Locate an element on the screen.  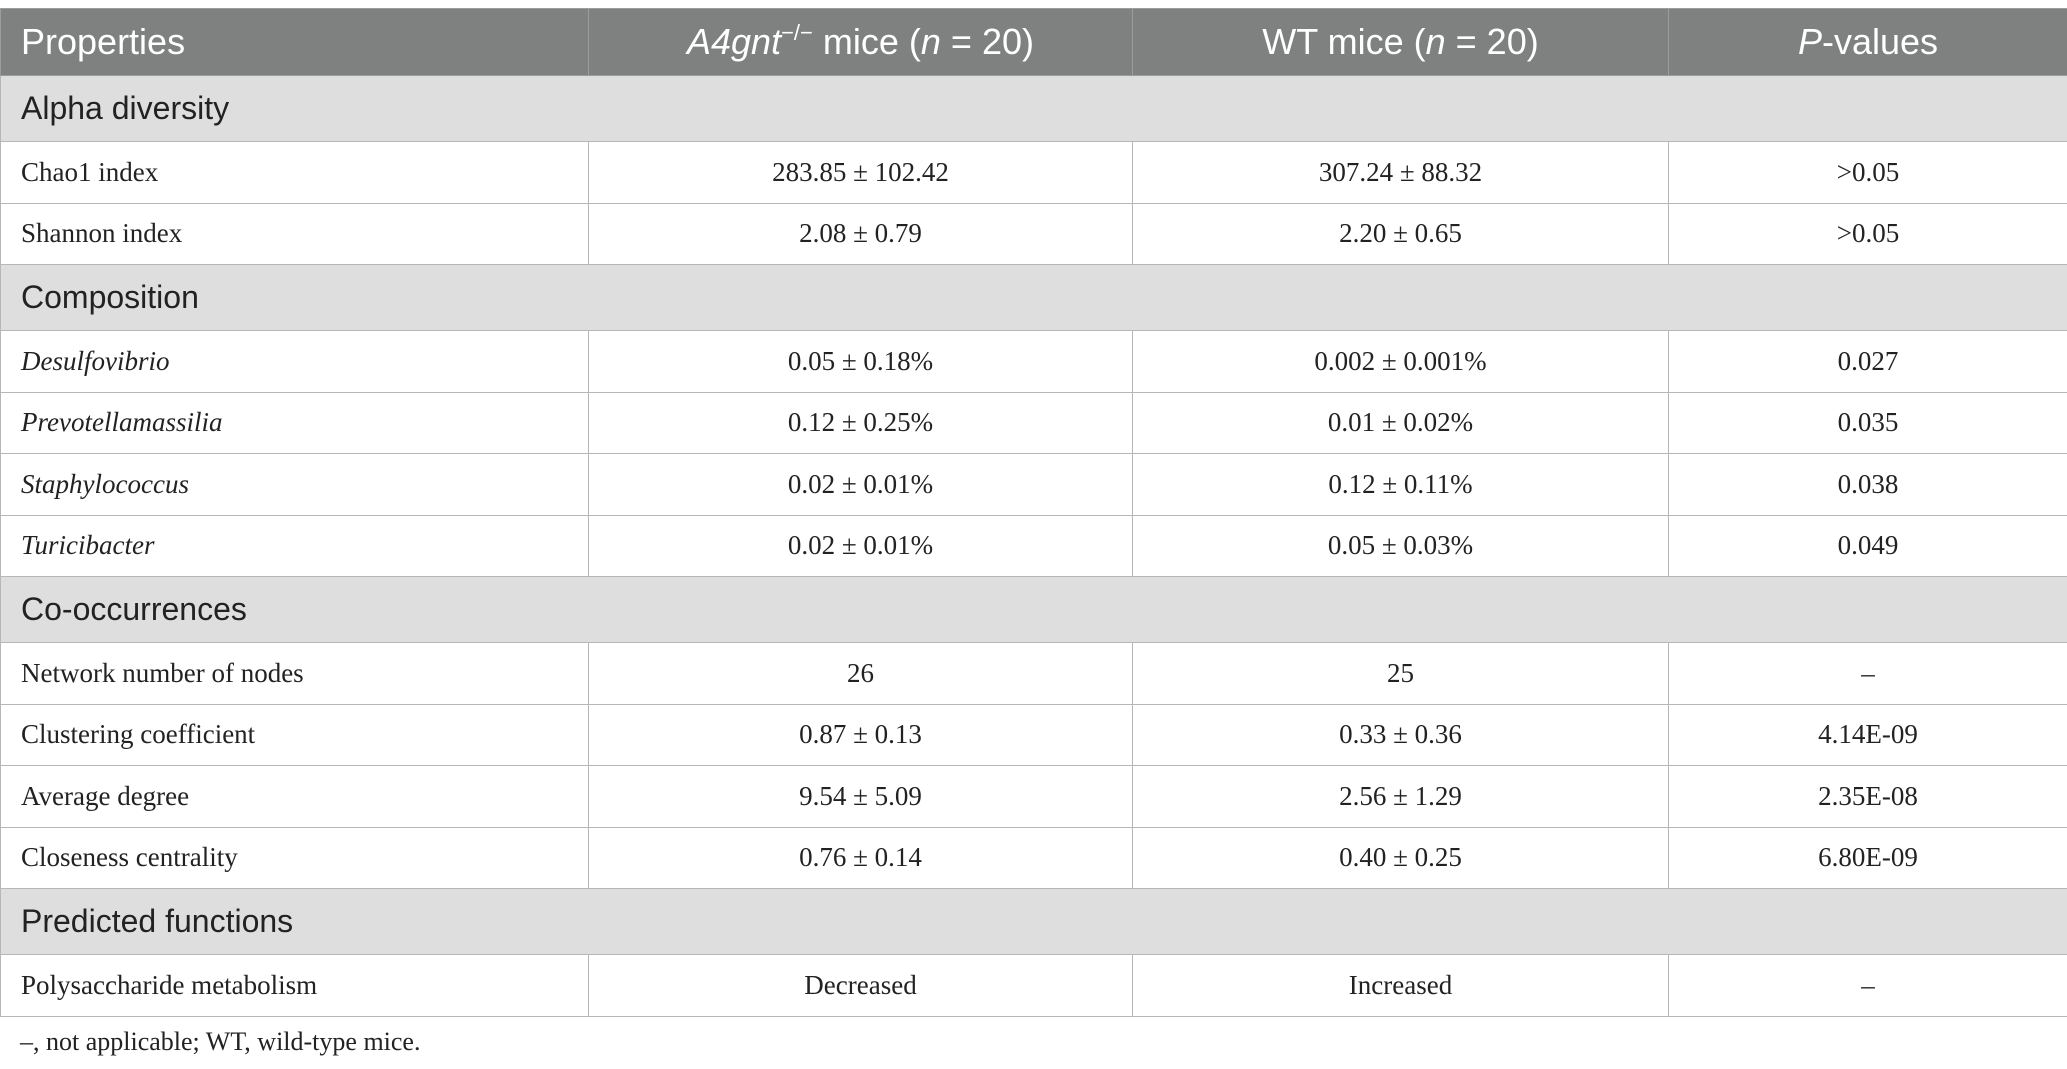
row-label: Clustering coefficient is located at coordinates (294, 734).